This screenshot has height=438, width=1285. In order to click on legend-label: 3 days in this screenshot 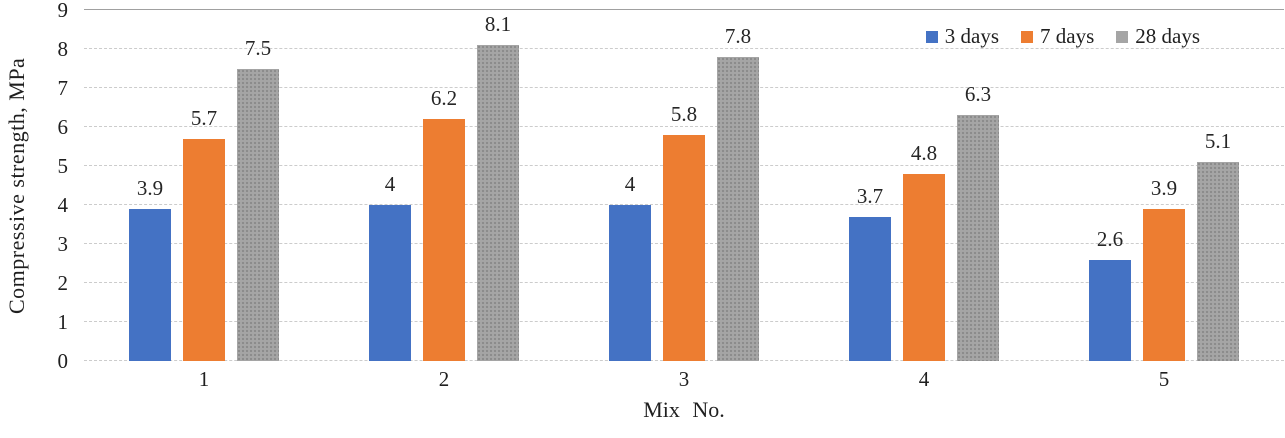, I will do `click(971, 36)`.